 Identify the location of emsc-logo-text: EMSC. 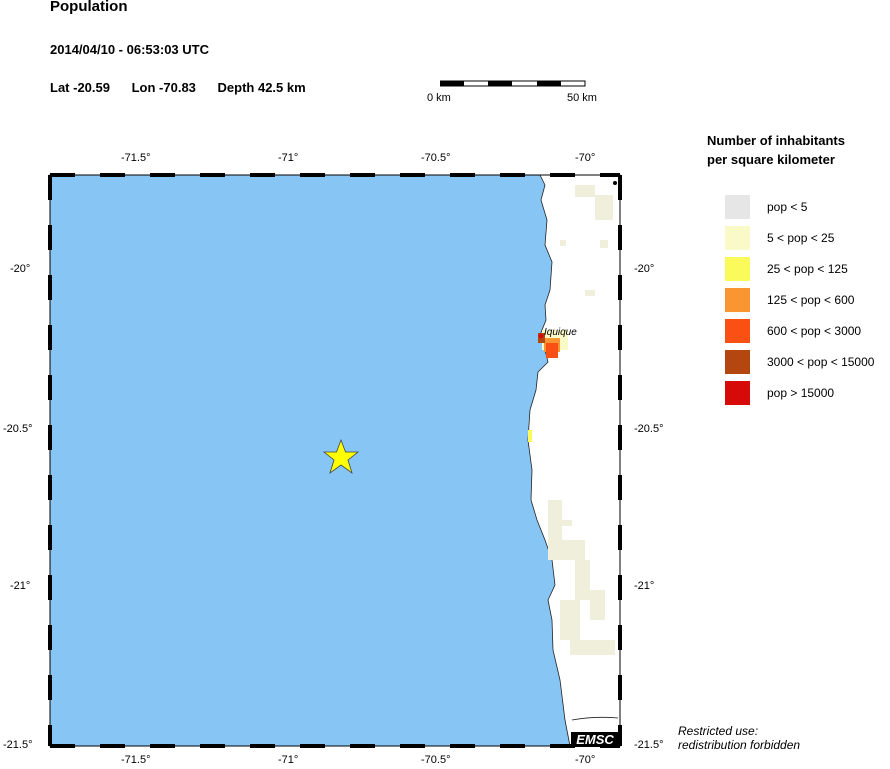
(595, 739).